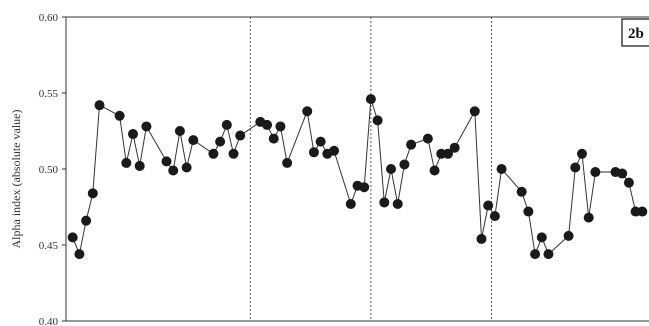 Image resolution: width=649 pixels, height=326 pixels. What do you see at coordinates (16, 179) in the screenshot?
I see `y-axis-title: Alpha index (absolute value)` at bounding box center [16, 179].